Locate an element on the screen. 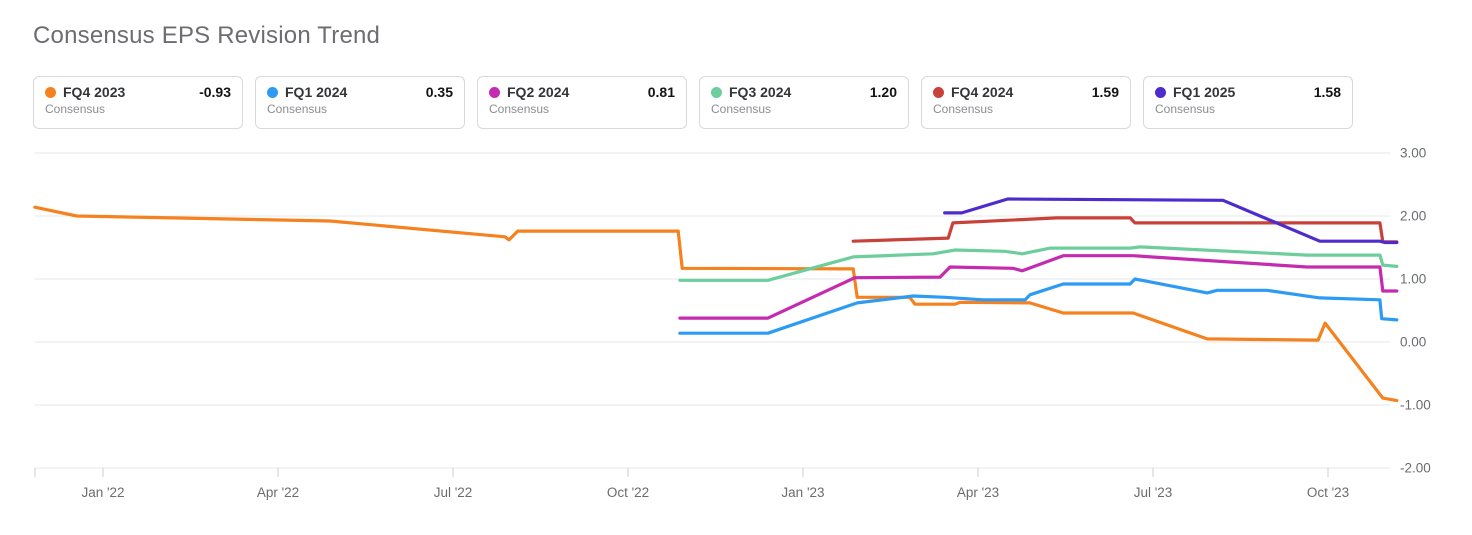 This screenshot has width=1472, height=535. legend-card-fq2-2024: FQ2 2024 0.81 Consensus is located at coordinates (582, 102).